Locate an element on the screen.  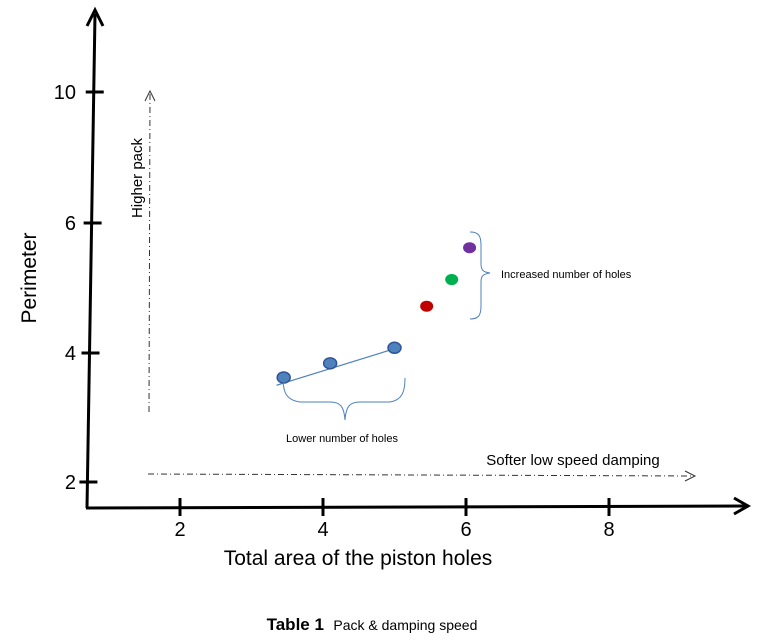
softer-damping-arrow is located at coordinates (421, 475).